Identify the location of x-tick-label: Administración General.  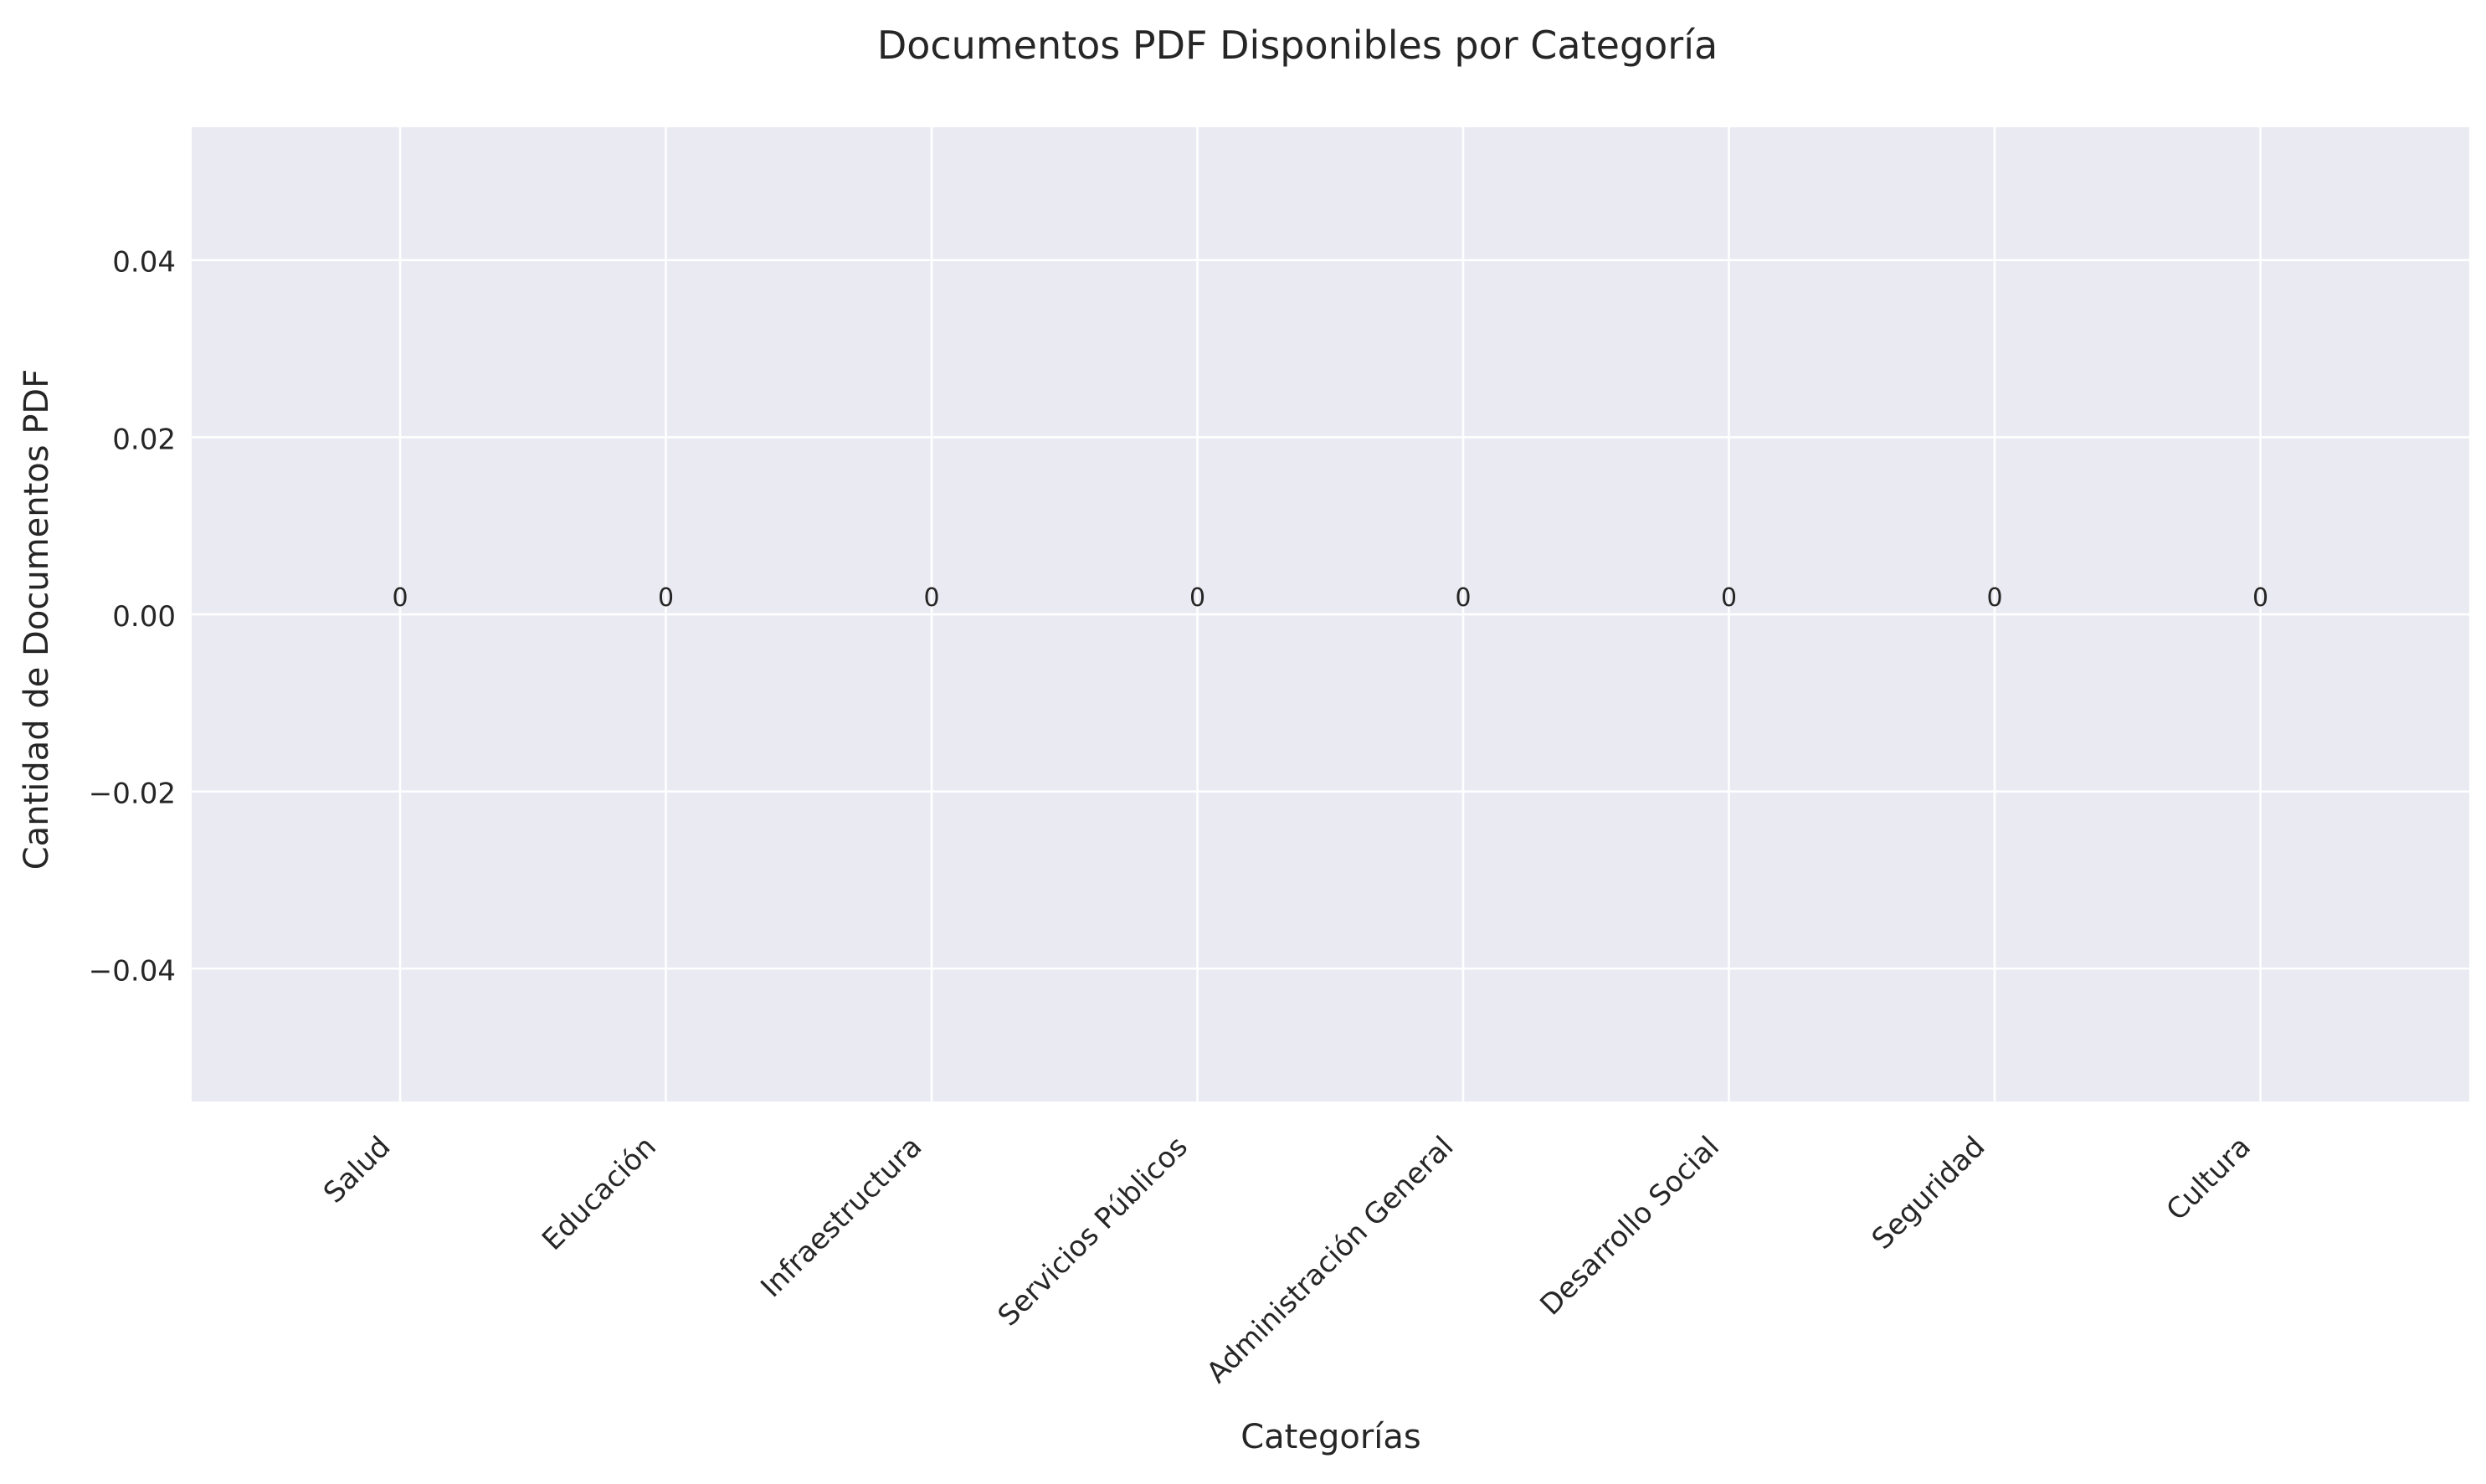
(1330, 1260).